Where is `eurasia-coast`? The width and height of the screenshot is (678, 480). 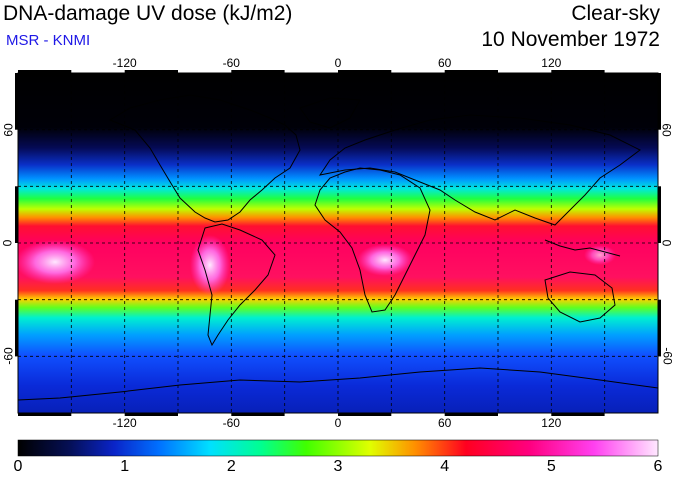
eurasia-coast is located at coordinates (479, 170).